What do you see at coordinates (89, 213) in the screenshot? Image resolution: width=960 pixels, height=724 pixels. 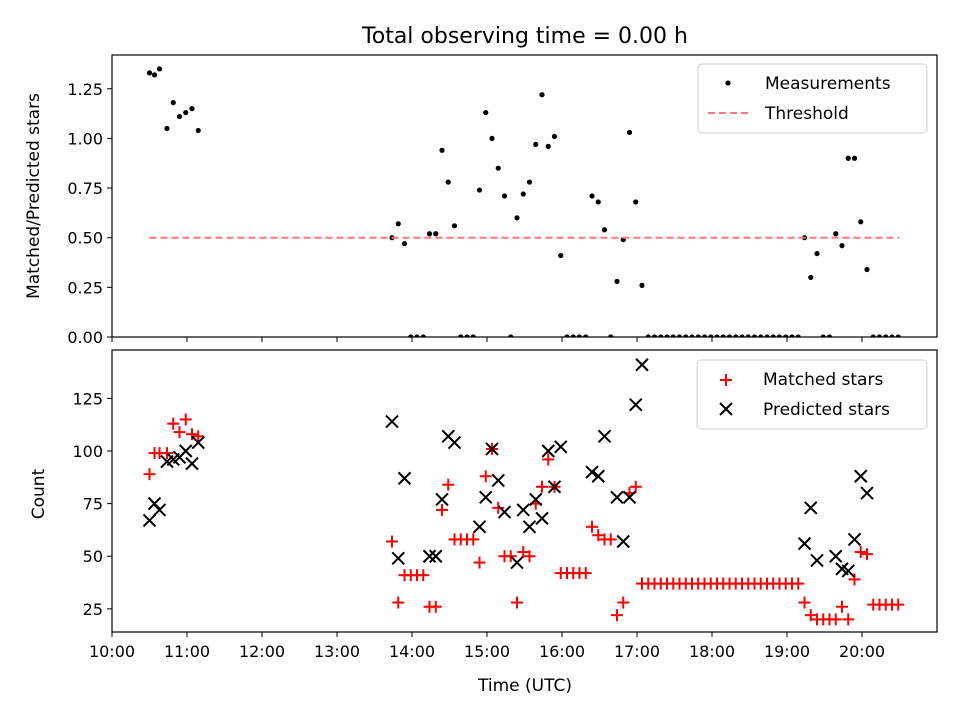 I see `top-y-ticks: 0.00 0.25 0.50 0.75 1.00 1.25` at bounding box center [89, 213].